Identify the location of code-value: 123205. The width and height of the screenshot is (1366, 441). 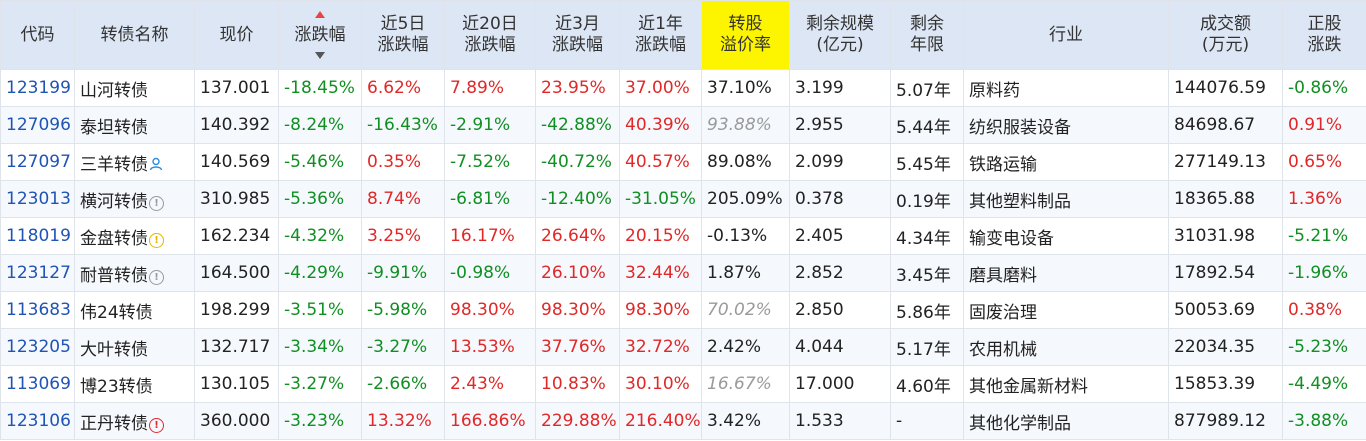
(38, 347).